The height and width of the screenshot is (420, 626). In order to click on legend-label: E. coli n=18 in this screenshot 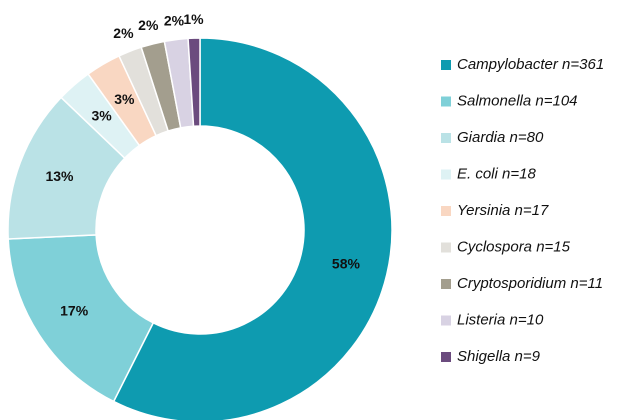, I will do `click(496, 173)`.